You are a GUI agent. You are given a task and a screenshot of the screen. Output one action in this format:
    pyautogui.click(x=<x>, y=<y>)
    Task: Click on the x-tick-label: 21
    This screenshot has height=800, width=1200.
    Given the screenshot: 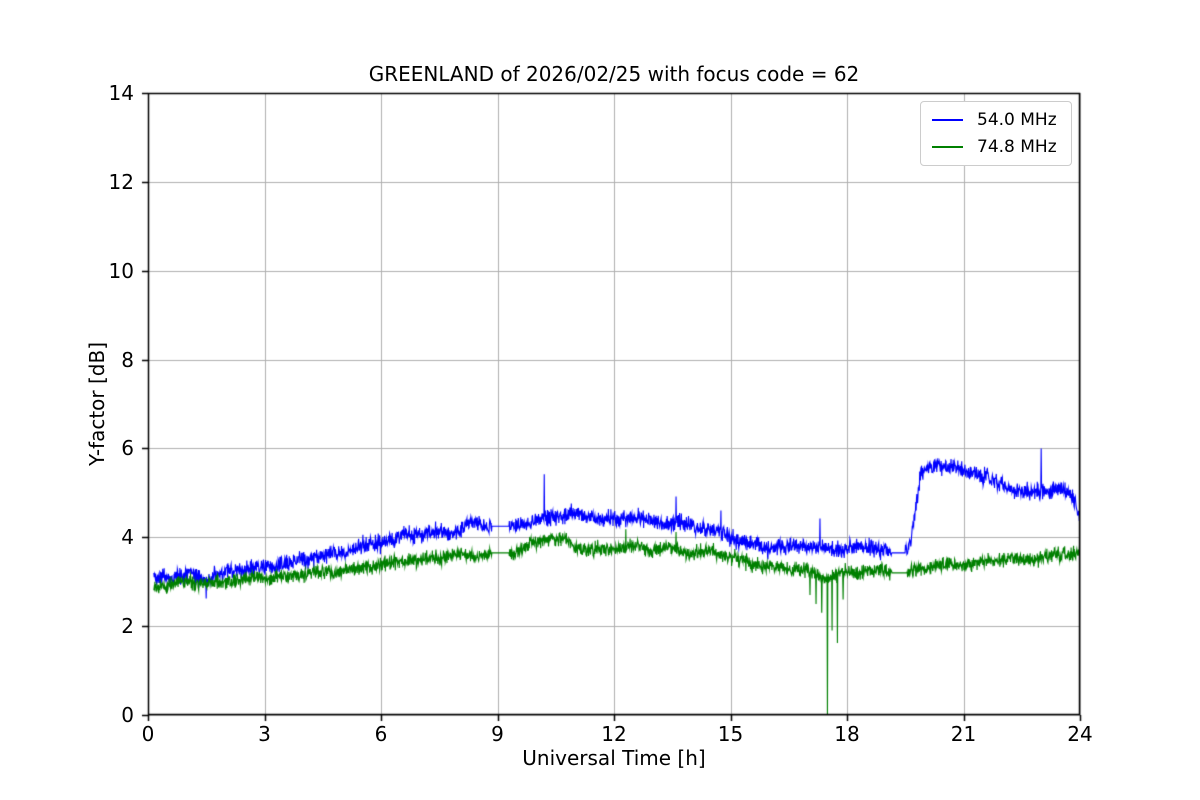 What is the action you would take?
    pyautogui.click(x=963, y=734)
    